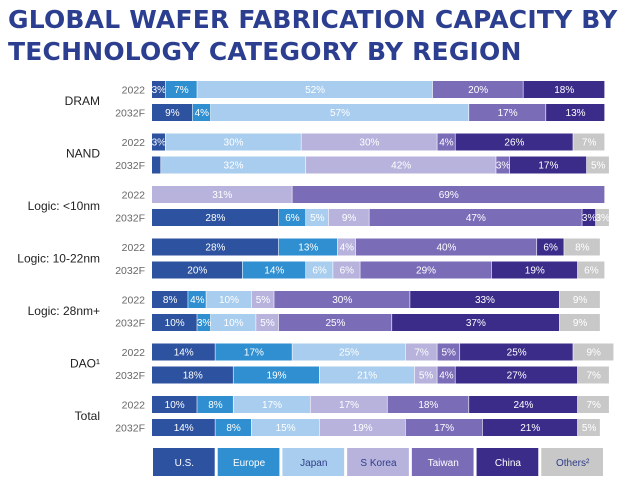 The width and height of the screenshot is (640, 485). I want to click on data-label: 40%, so click(446, 248).